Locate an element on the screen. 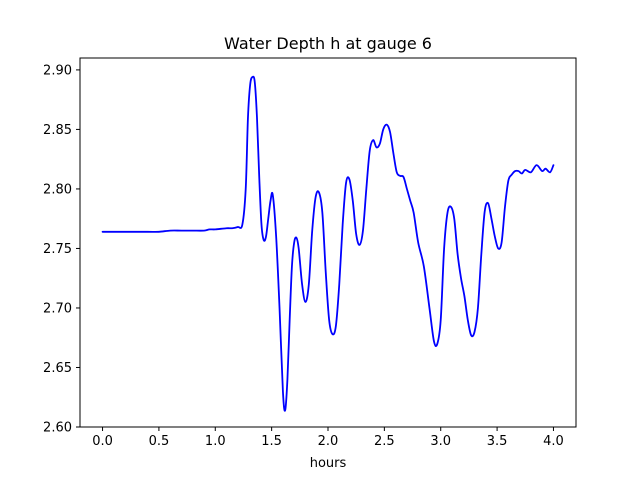 The image size is (640, 480). y-tick-label: 2.65 is located at coordinates (57, 368).